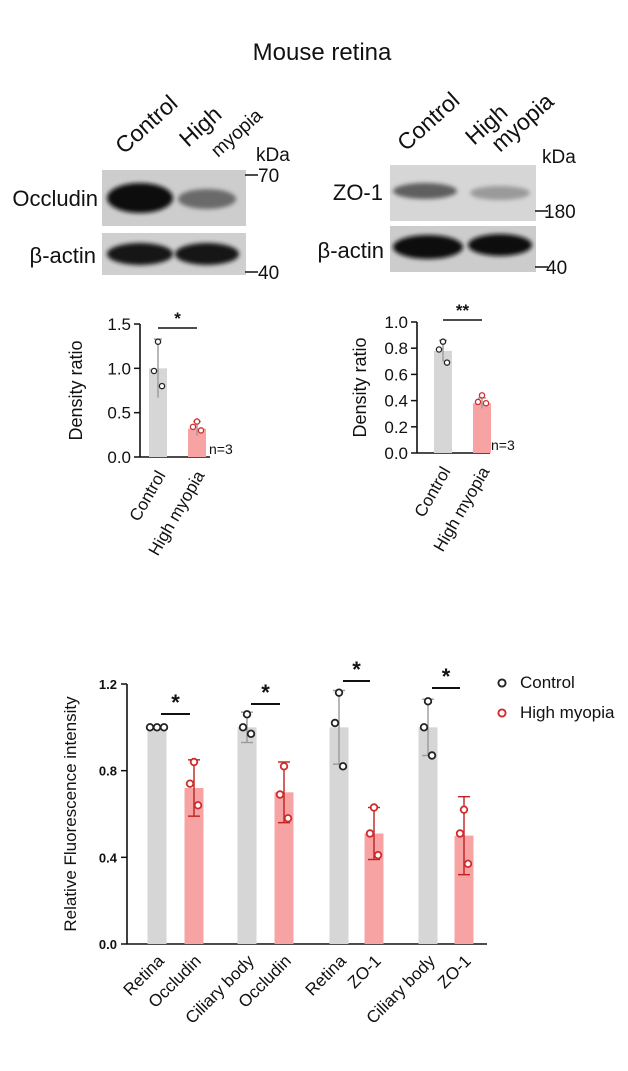 This screenshot has height=1071, width=628. What do you see at coordinates (322, 52) in the screenshot?
I see `figure-title: Mouse retina` at bounding box center [322, 52].